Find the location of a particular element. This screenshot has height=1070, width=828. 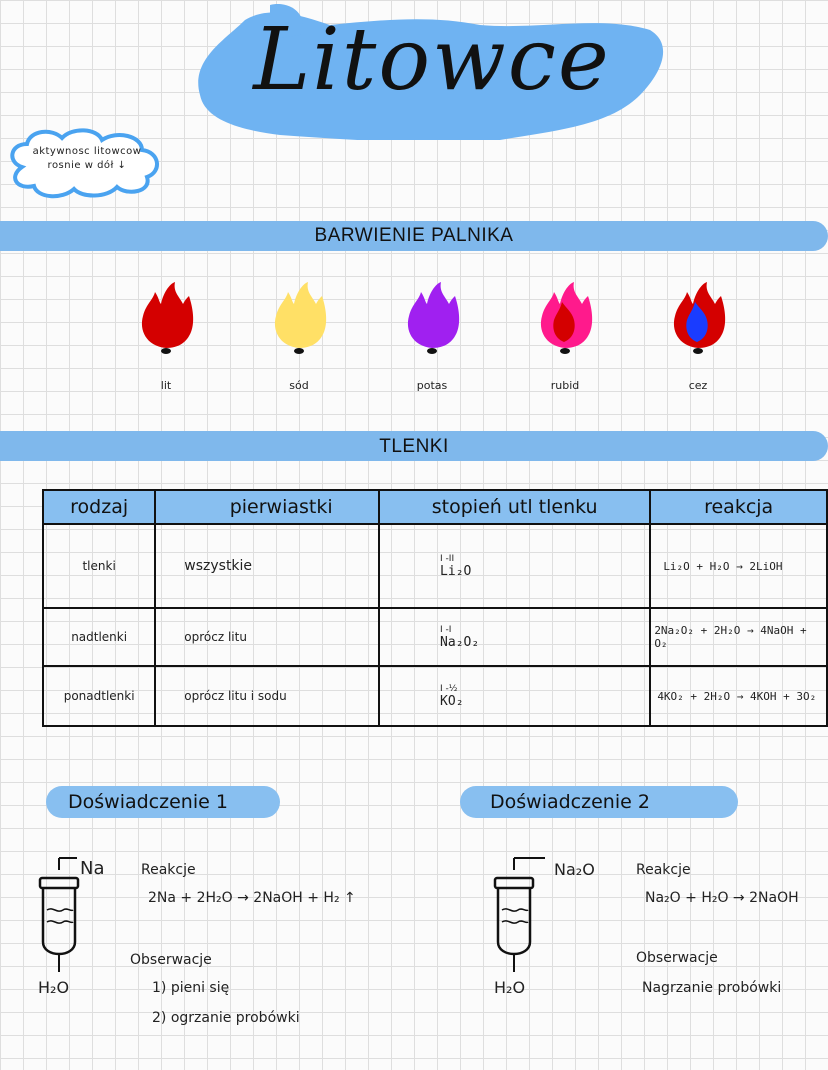

experiment-2-heading: Doświadczenie 2 is located at coordinates (599, 802).